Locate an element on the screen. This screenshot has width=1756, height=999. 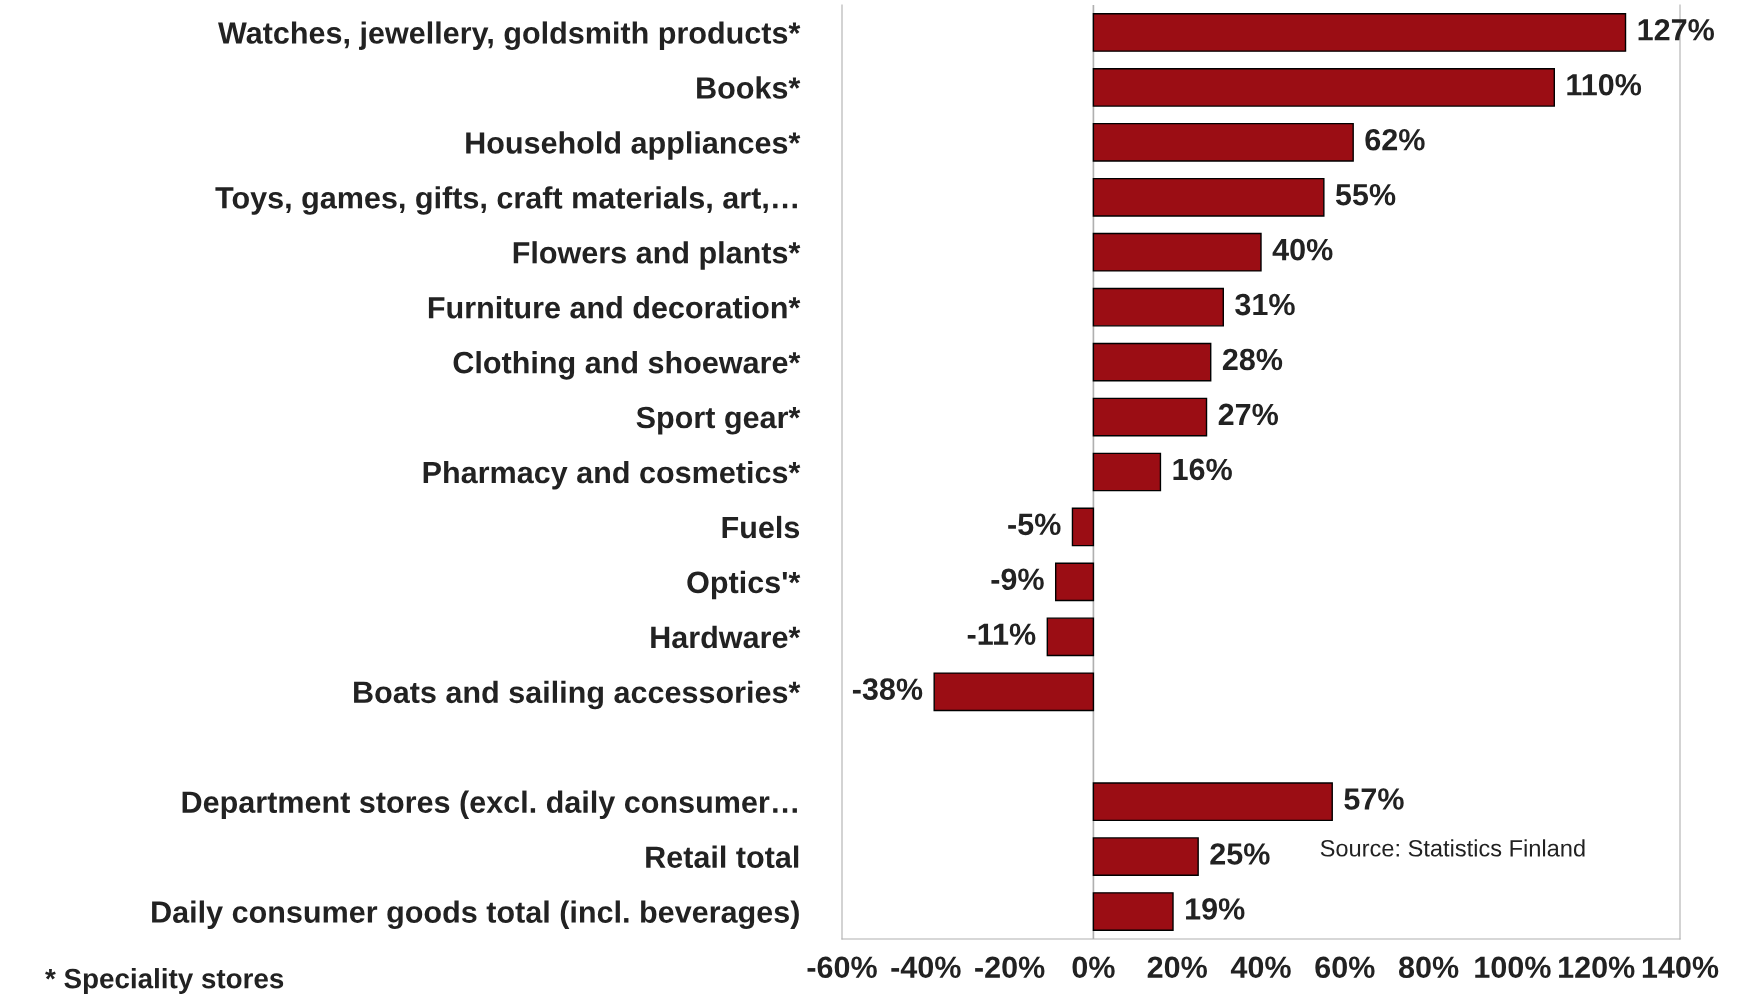
y-tick-label: Boats and sailing accessories* is located at coordinates (577, 695).